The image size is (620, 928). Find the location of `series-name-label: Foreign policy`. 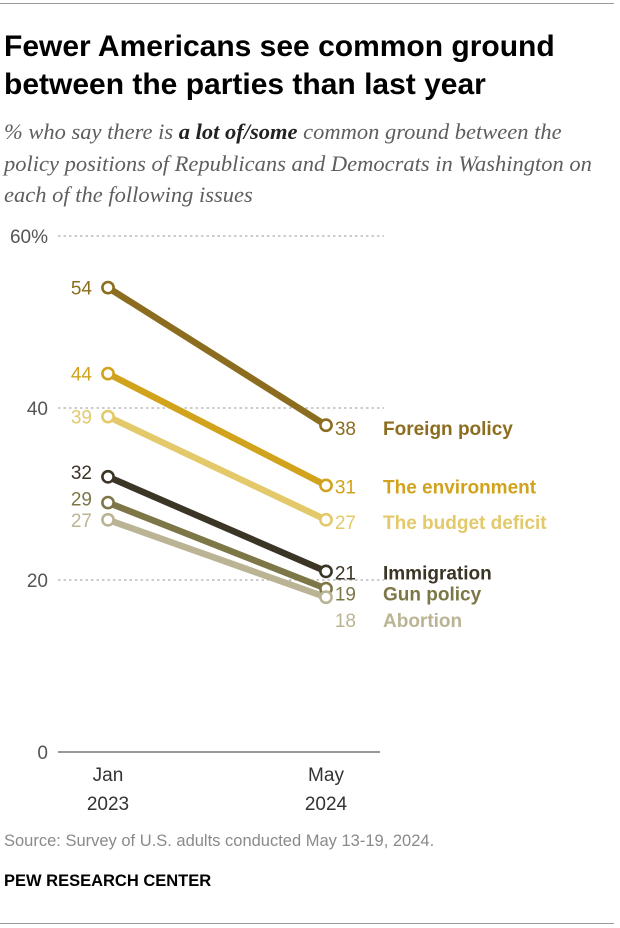

series-name-label: Foreign policy is located at coordinates (448, 429).